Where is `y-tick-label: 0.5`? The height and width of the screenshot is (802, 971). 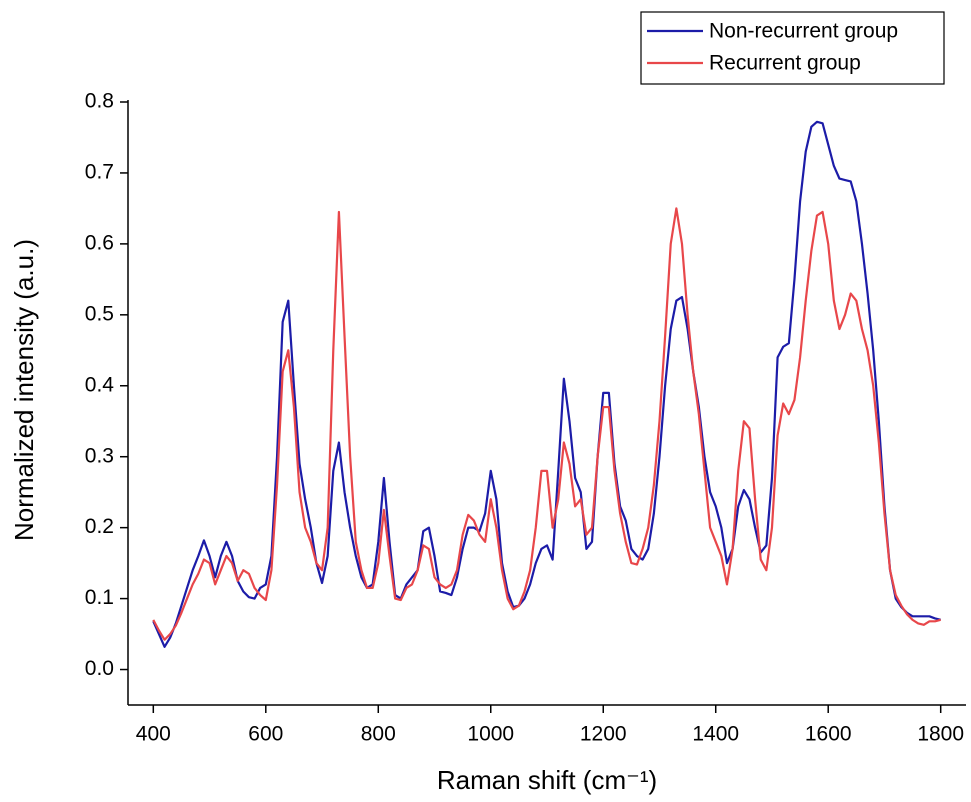 y-tick-label: 0.5 is located at coordinates (99, 313).